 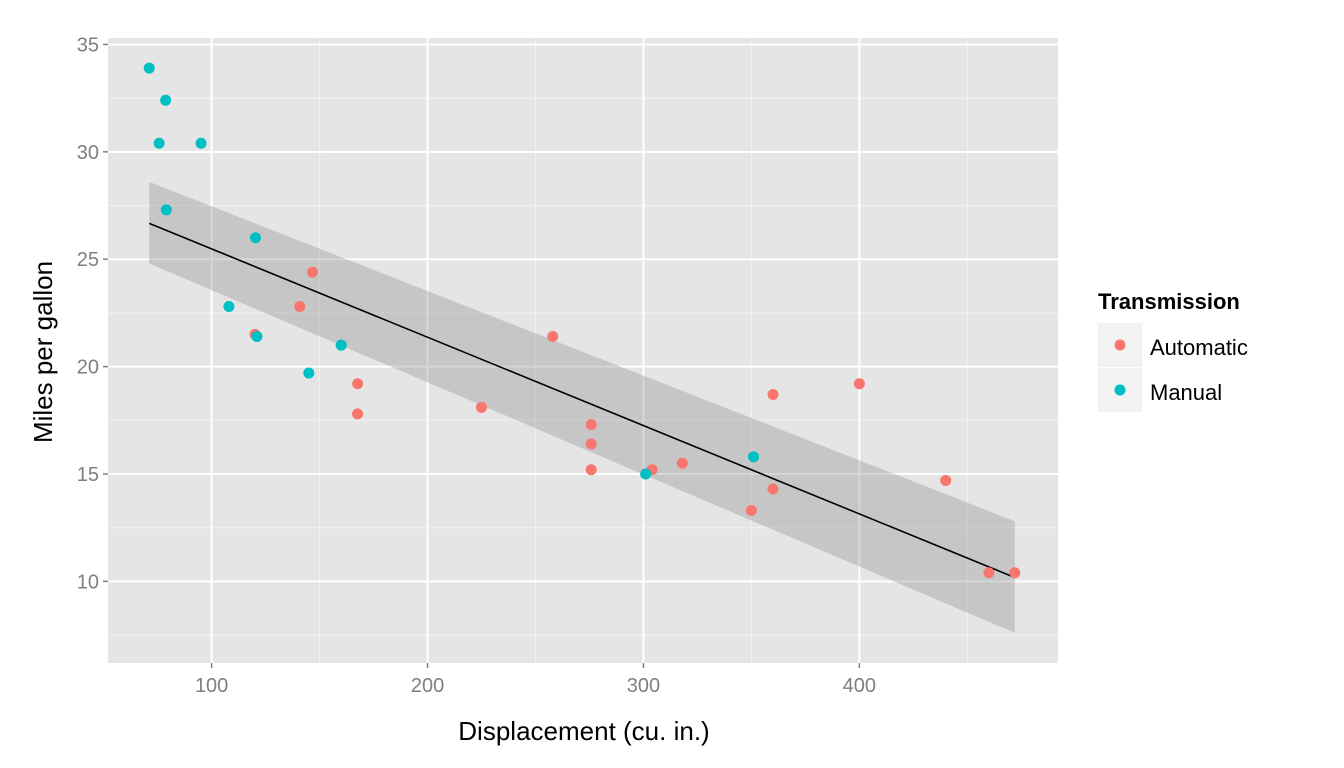 What do you see at coordinates (535, 680) in the screenshot?
I see `x-axis-ticks: 100 200 300 400` at bounding box center [535, 680].